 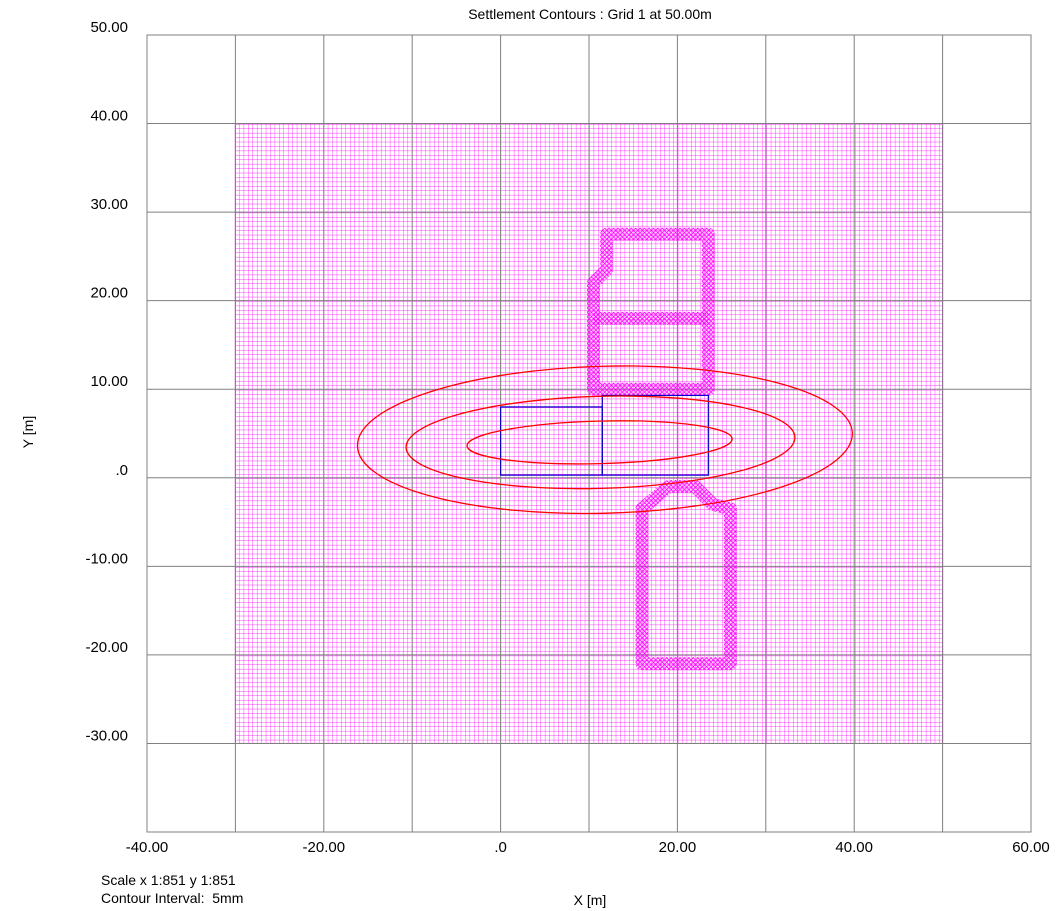 What do you see at coordinates (121, 470) in the screenshot?
I see `y-tick-label: .0` at bounding box center [121, 470].